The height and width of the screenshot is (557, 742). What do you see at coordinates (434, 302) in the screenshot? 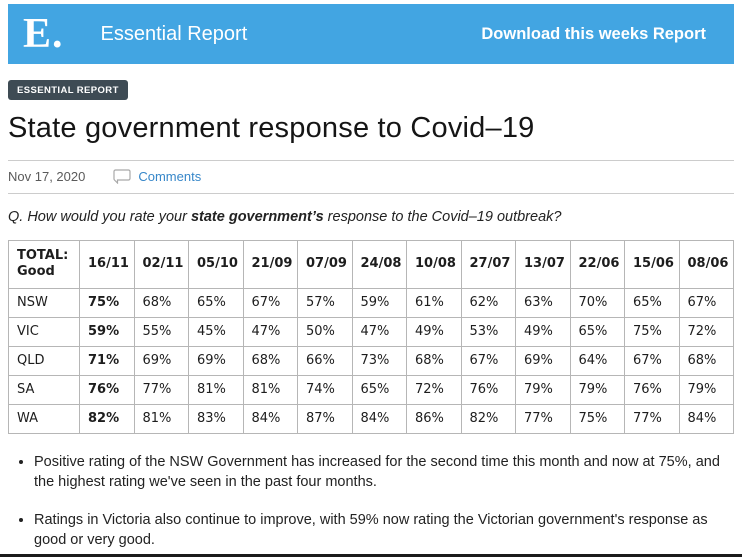
I see `result-cell: 61%` at bounding box center [434, 302].